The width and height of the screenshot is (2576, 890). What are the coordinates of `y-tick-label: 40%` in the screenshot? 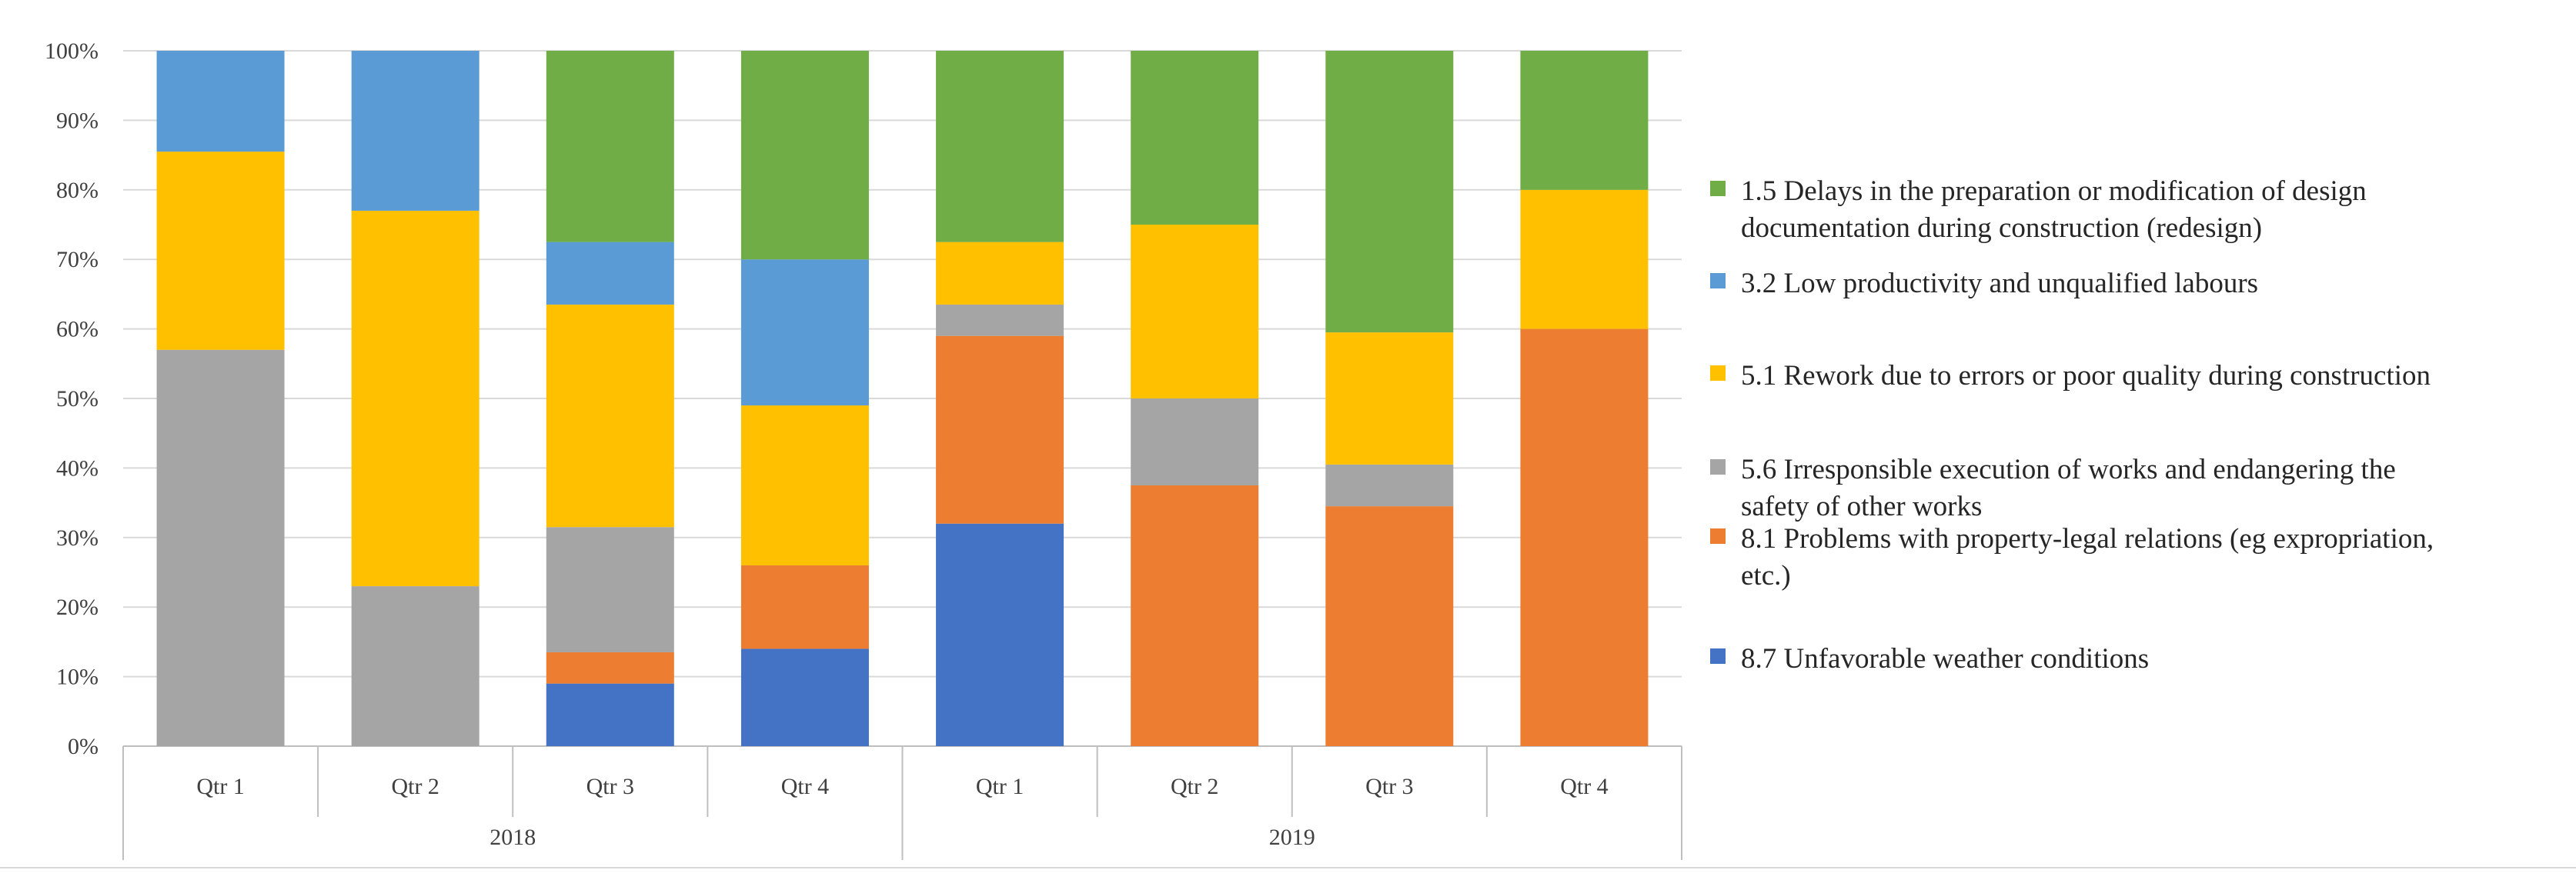 It's located at (77, 468).